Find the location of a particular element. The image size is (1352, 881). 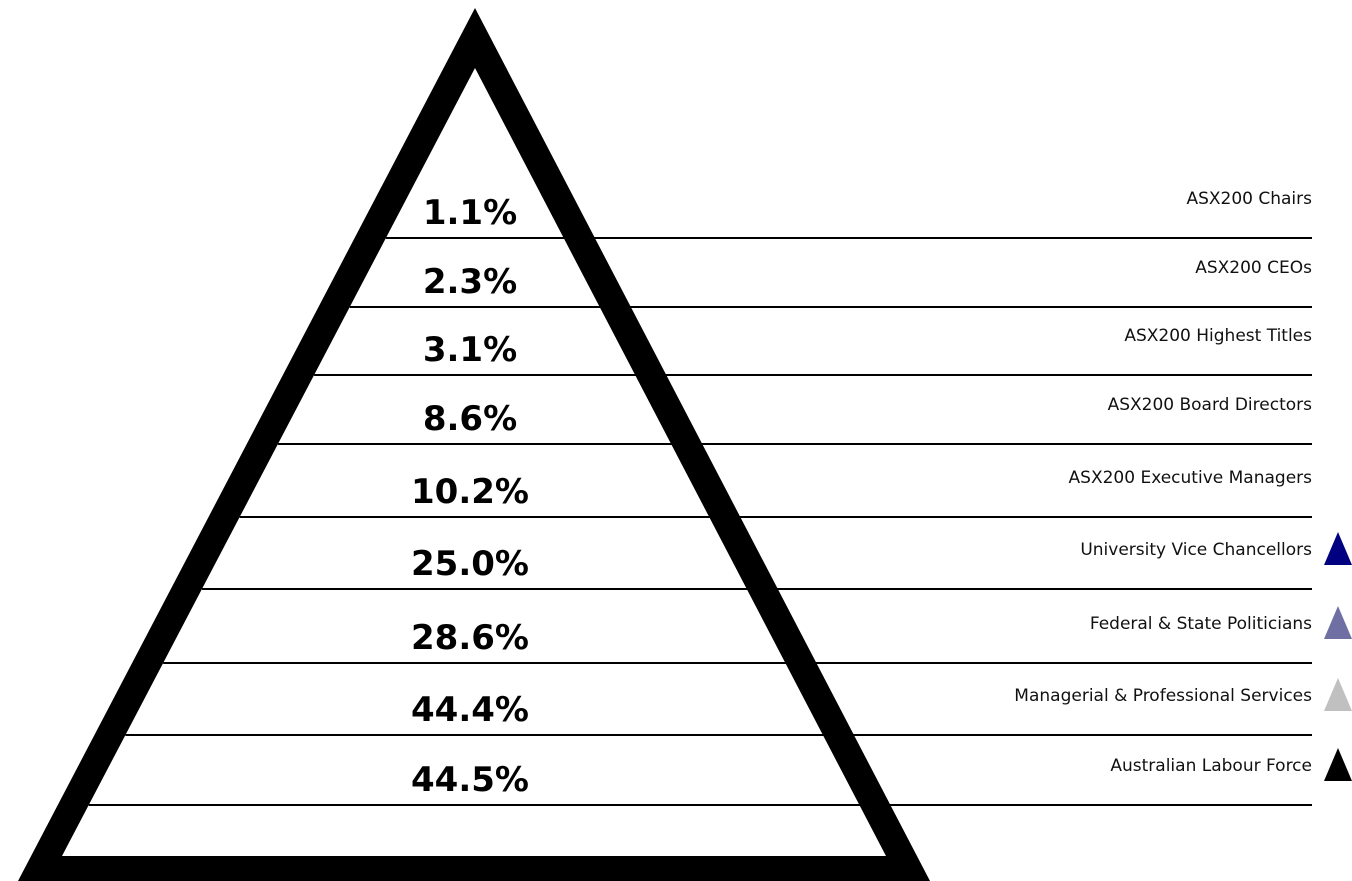

percent-label: 28.6% is located at coordinates (470, 638).